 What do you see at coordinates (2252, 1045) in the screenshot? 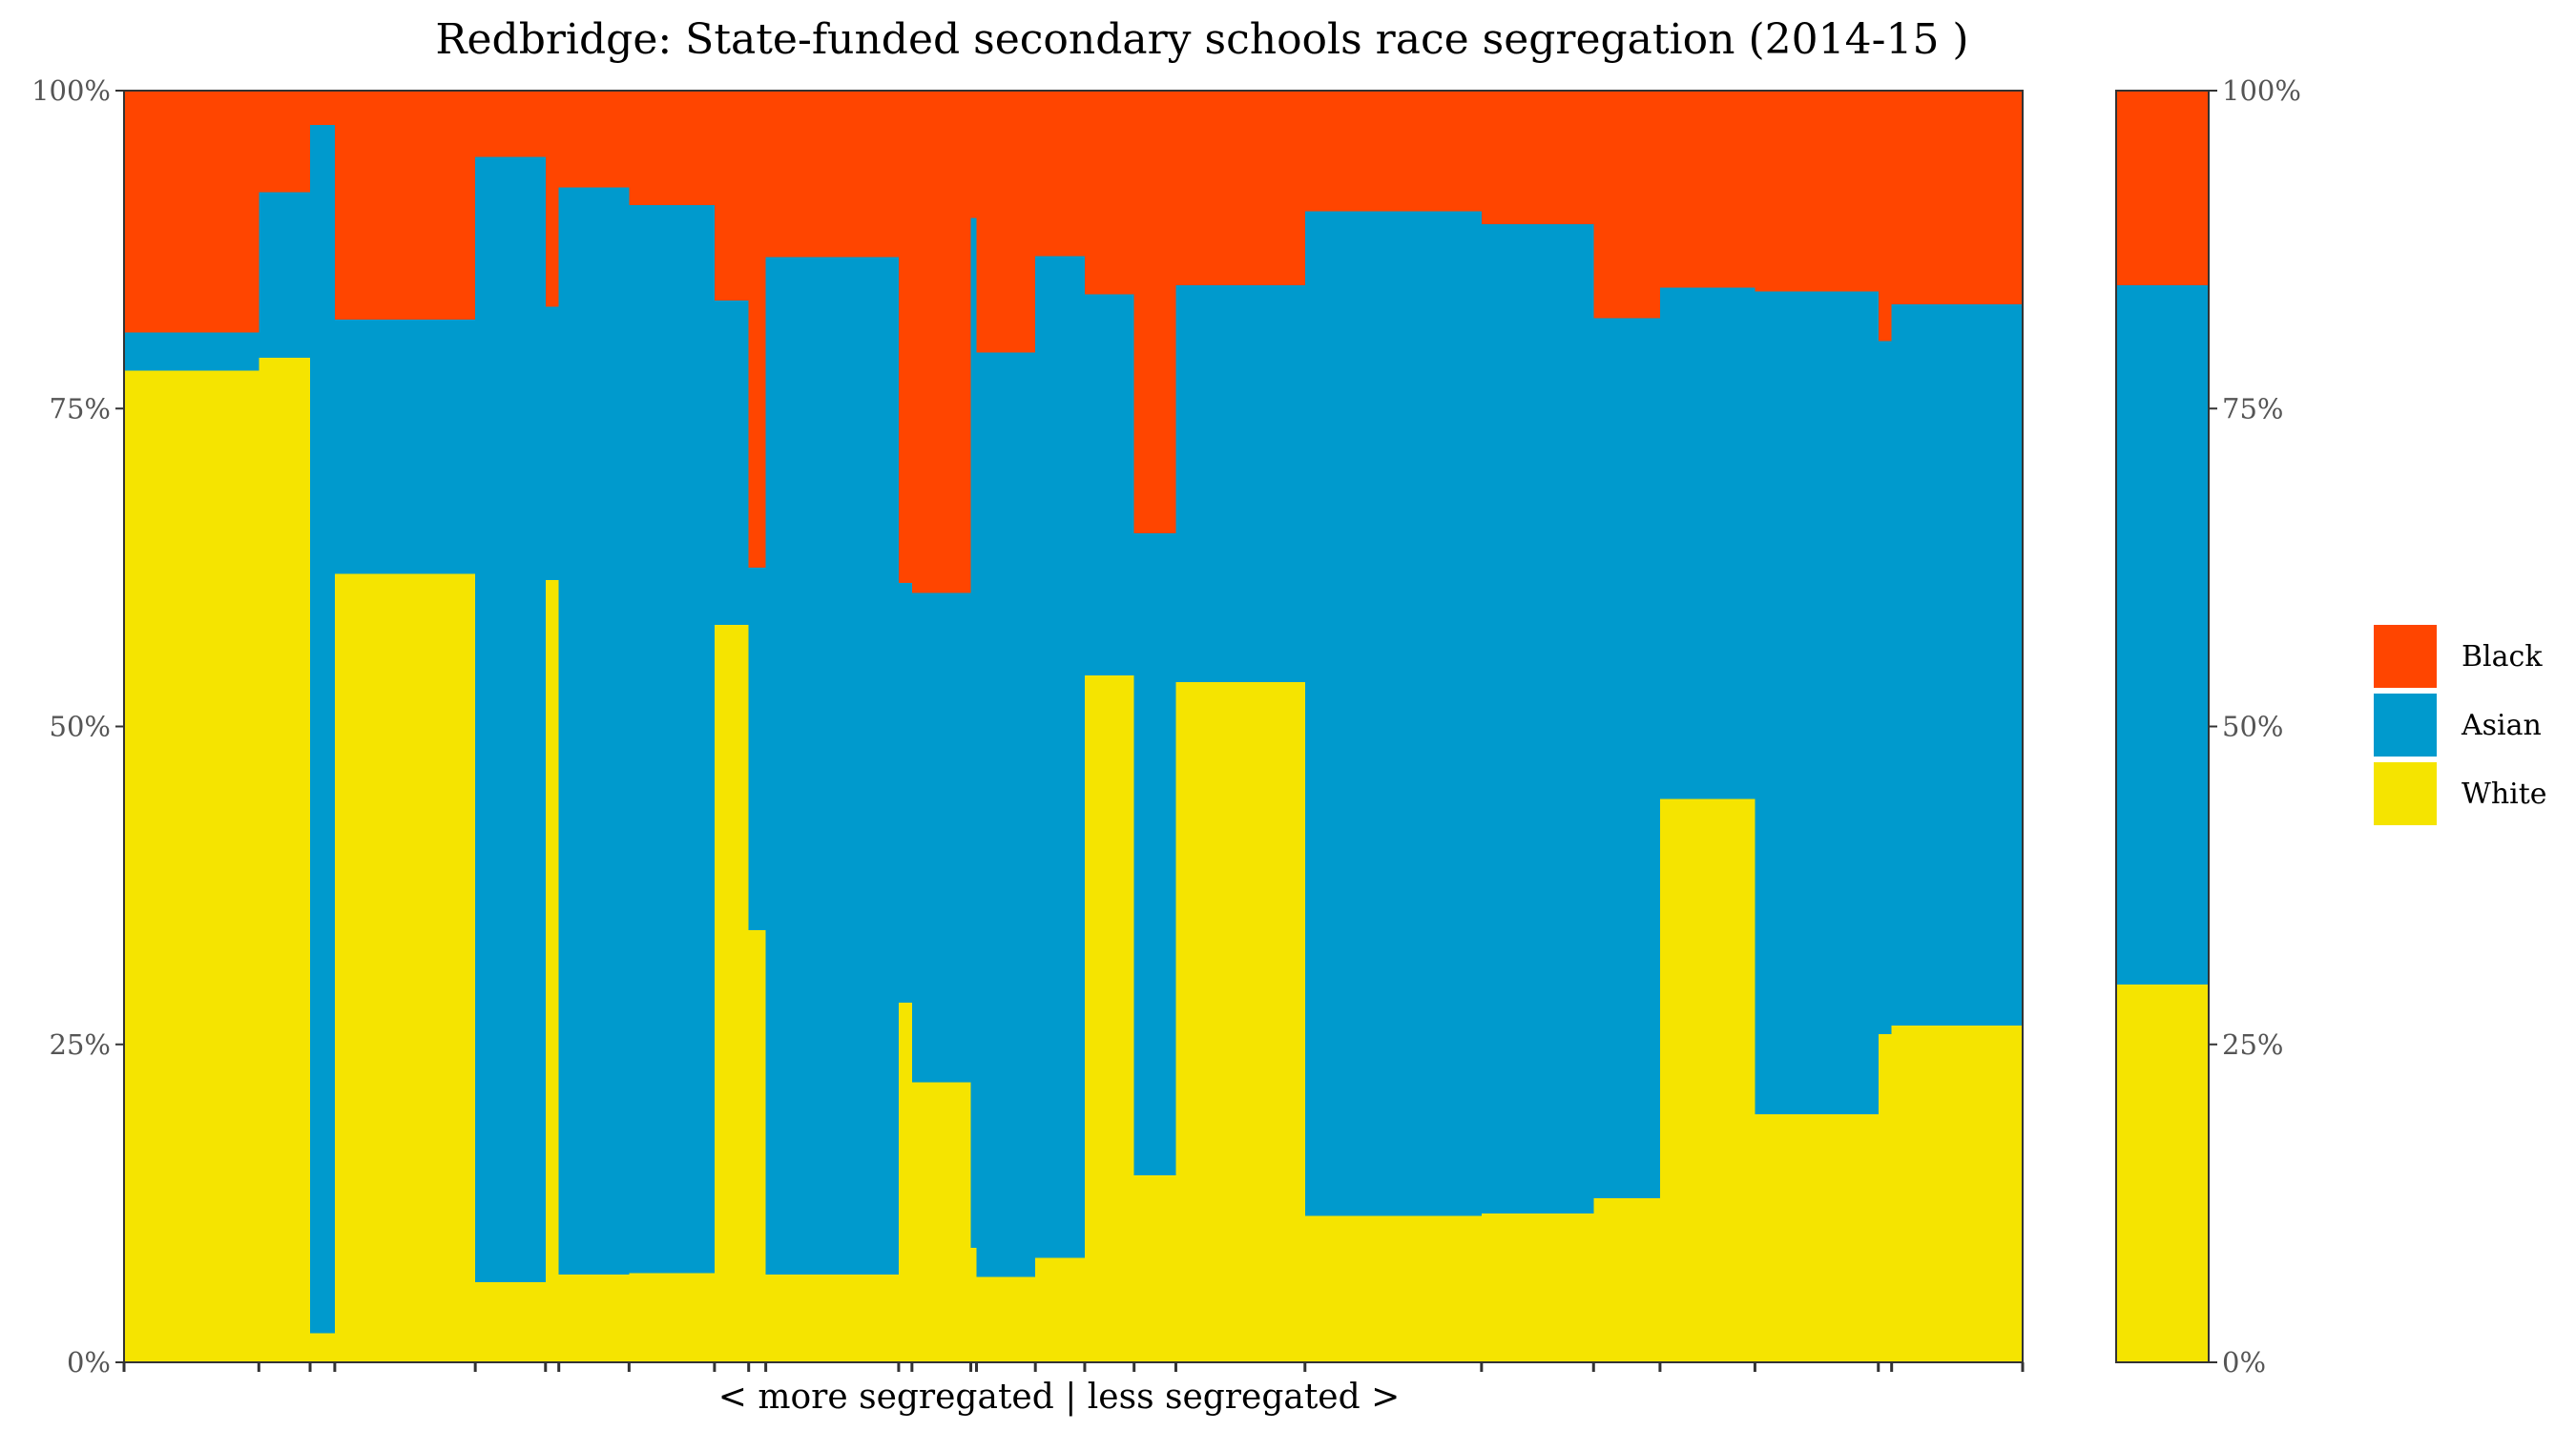
I see `y-tick-label-right: 25%` at bounding box center [2252, 1045].